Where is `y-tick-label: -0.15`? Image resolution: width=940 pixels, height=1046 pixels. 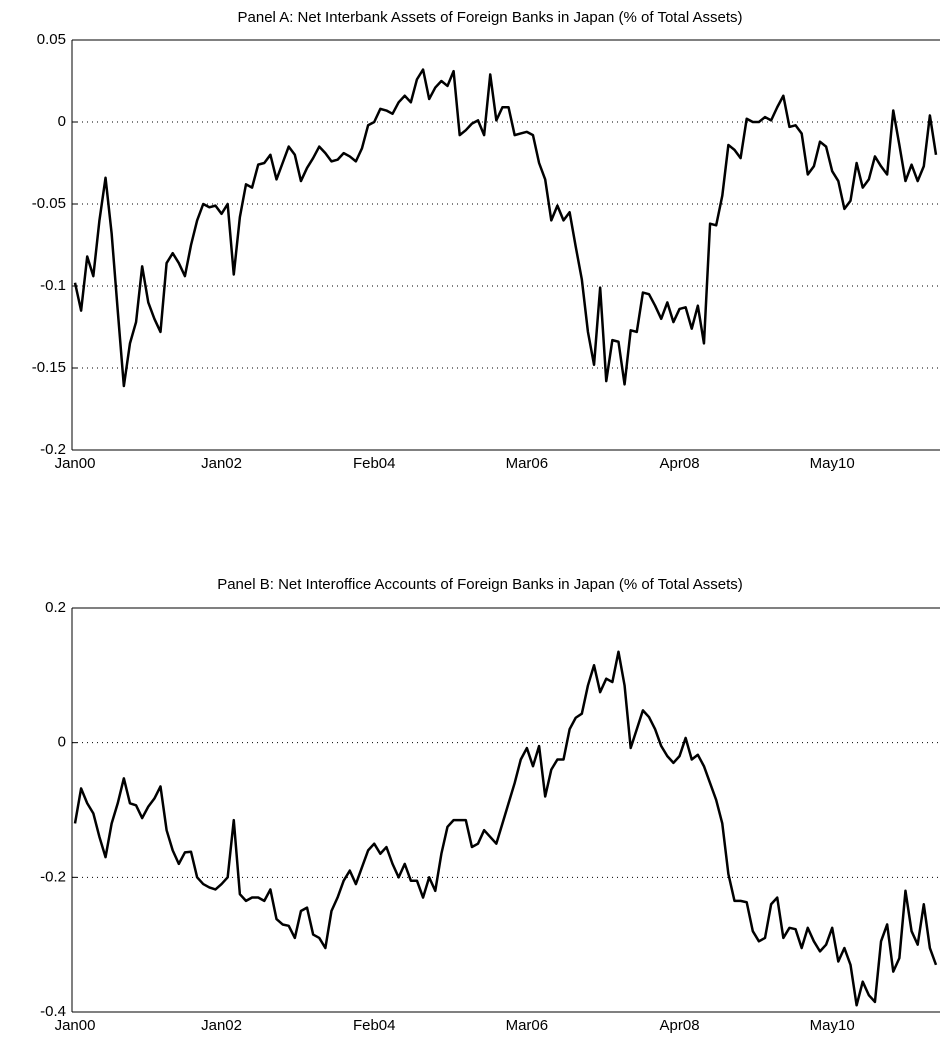
y-tick-label: -0.15 is located at coordinates (49, 367).